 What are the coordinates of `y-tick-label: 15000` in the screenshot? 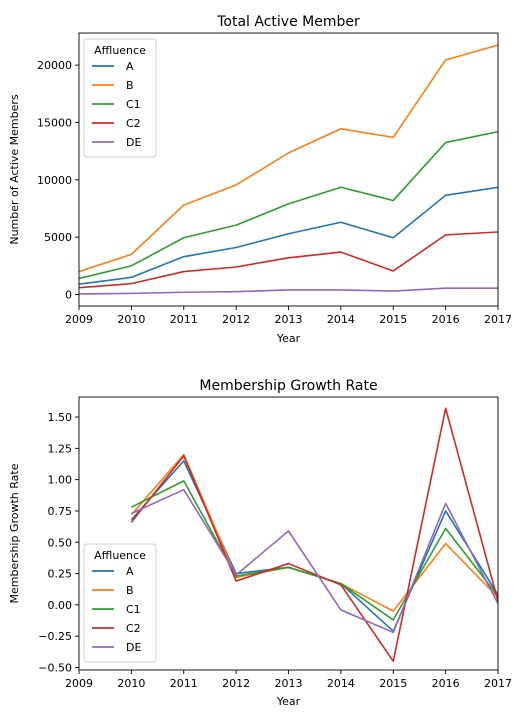 It's located at (54, 122).